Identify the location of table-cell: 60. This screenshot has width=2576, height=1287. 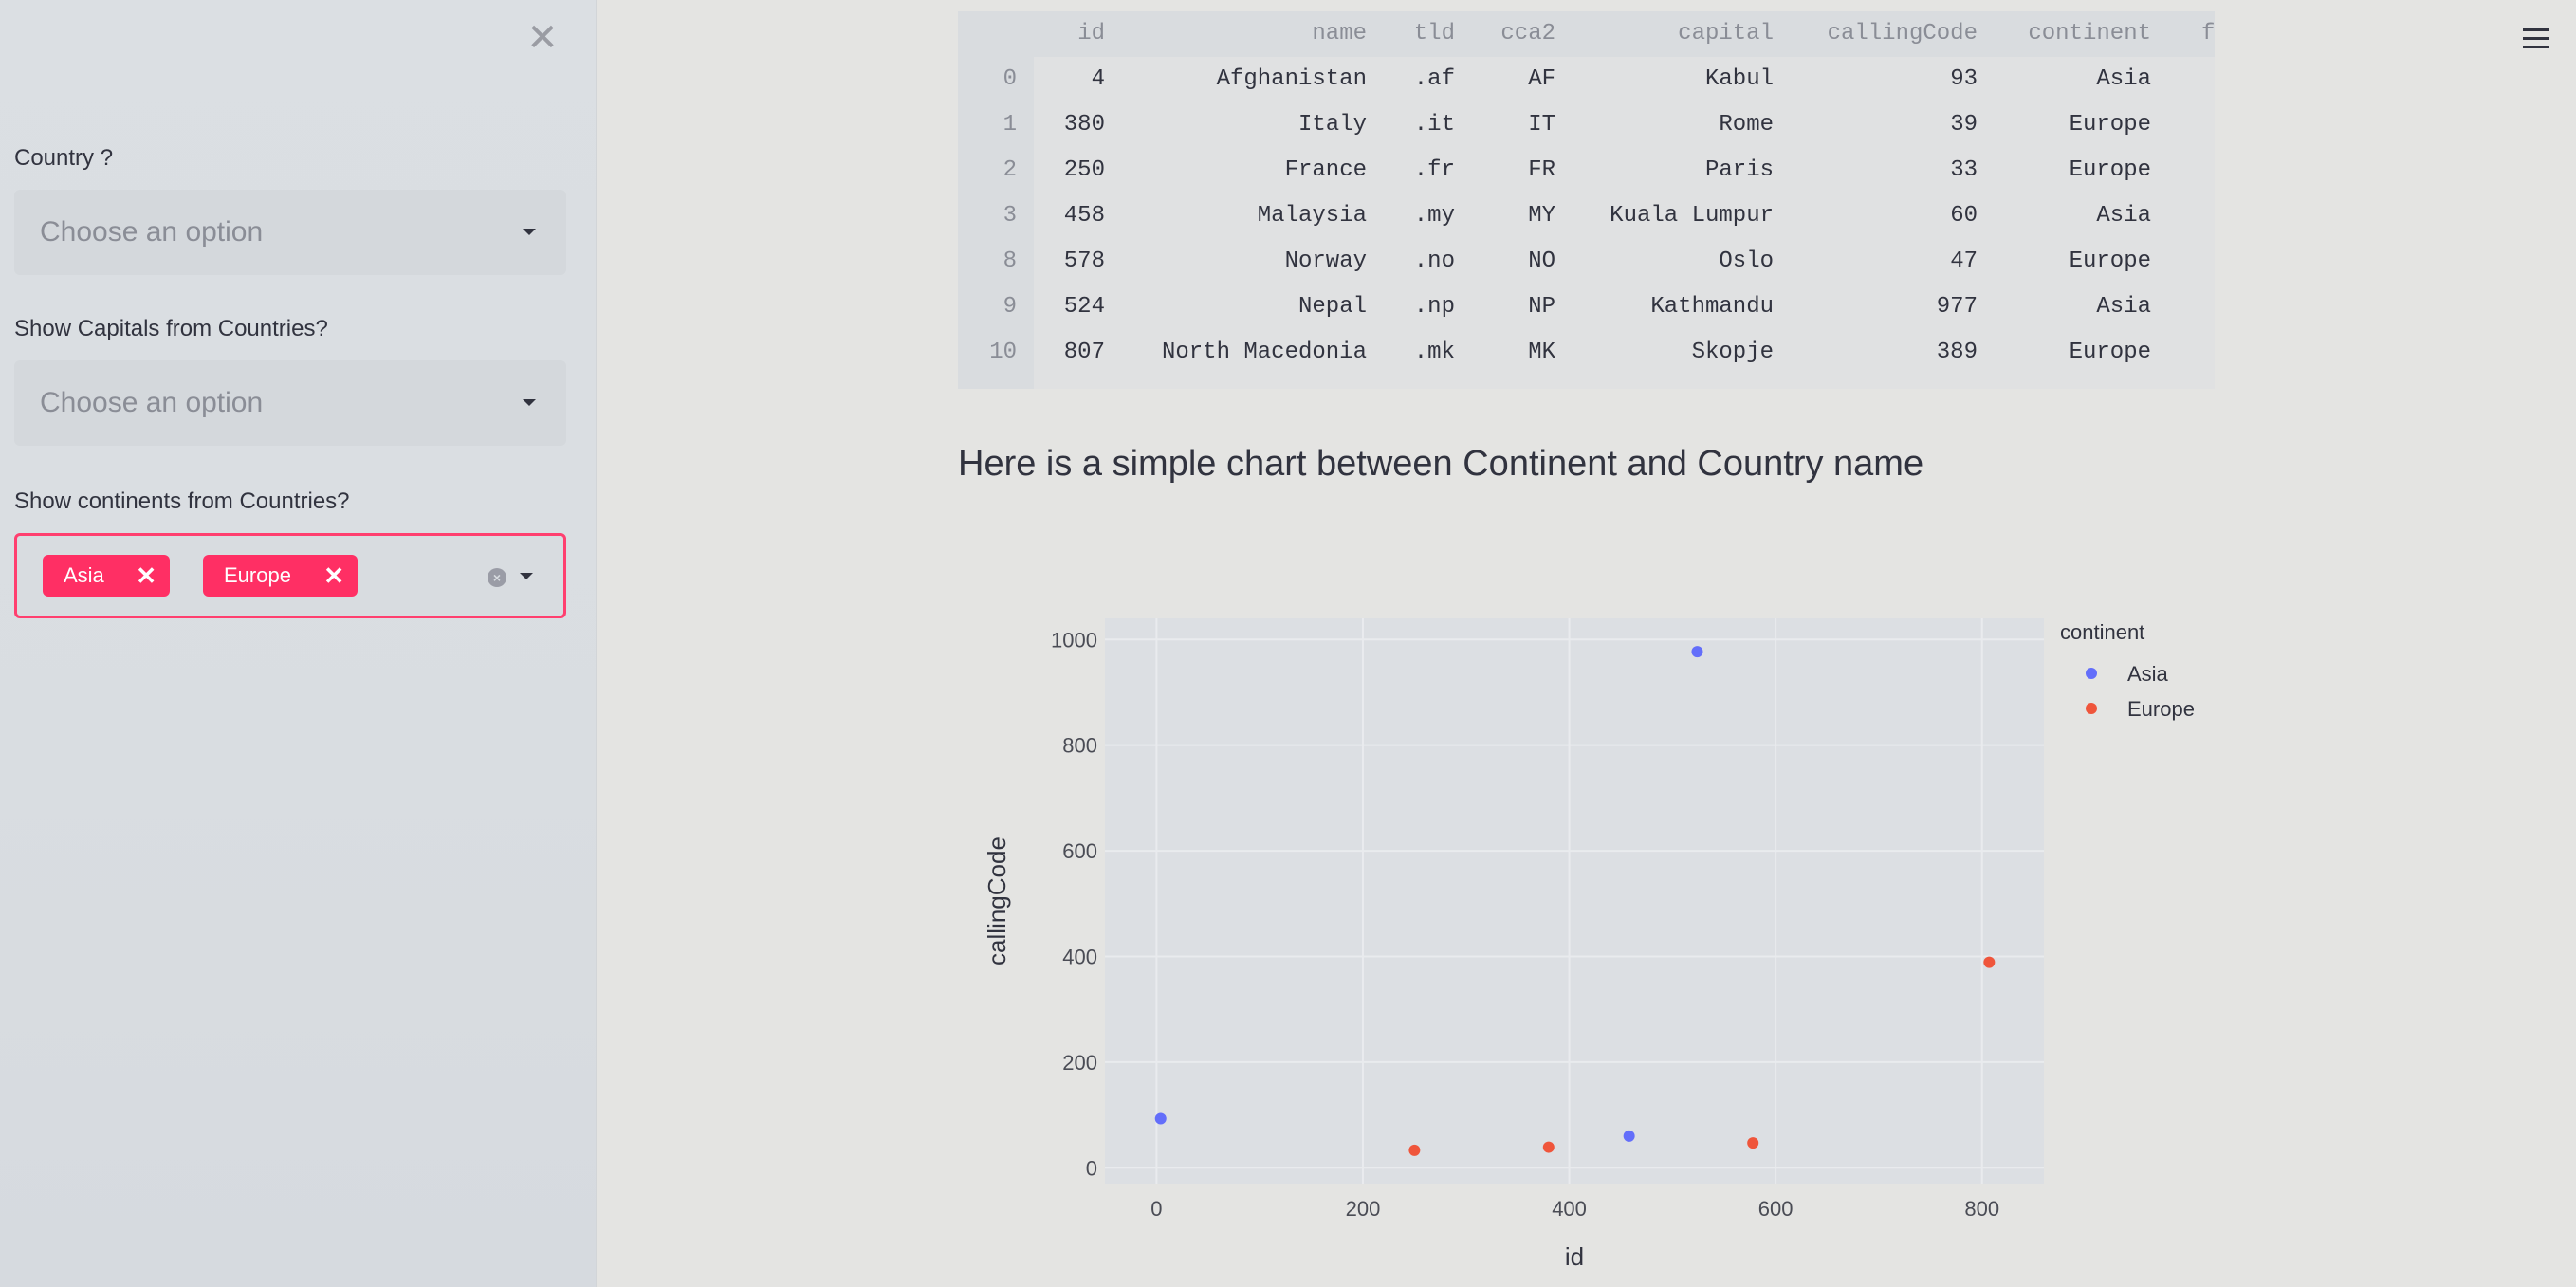
(1964, 216).